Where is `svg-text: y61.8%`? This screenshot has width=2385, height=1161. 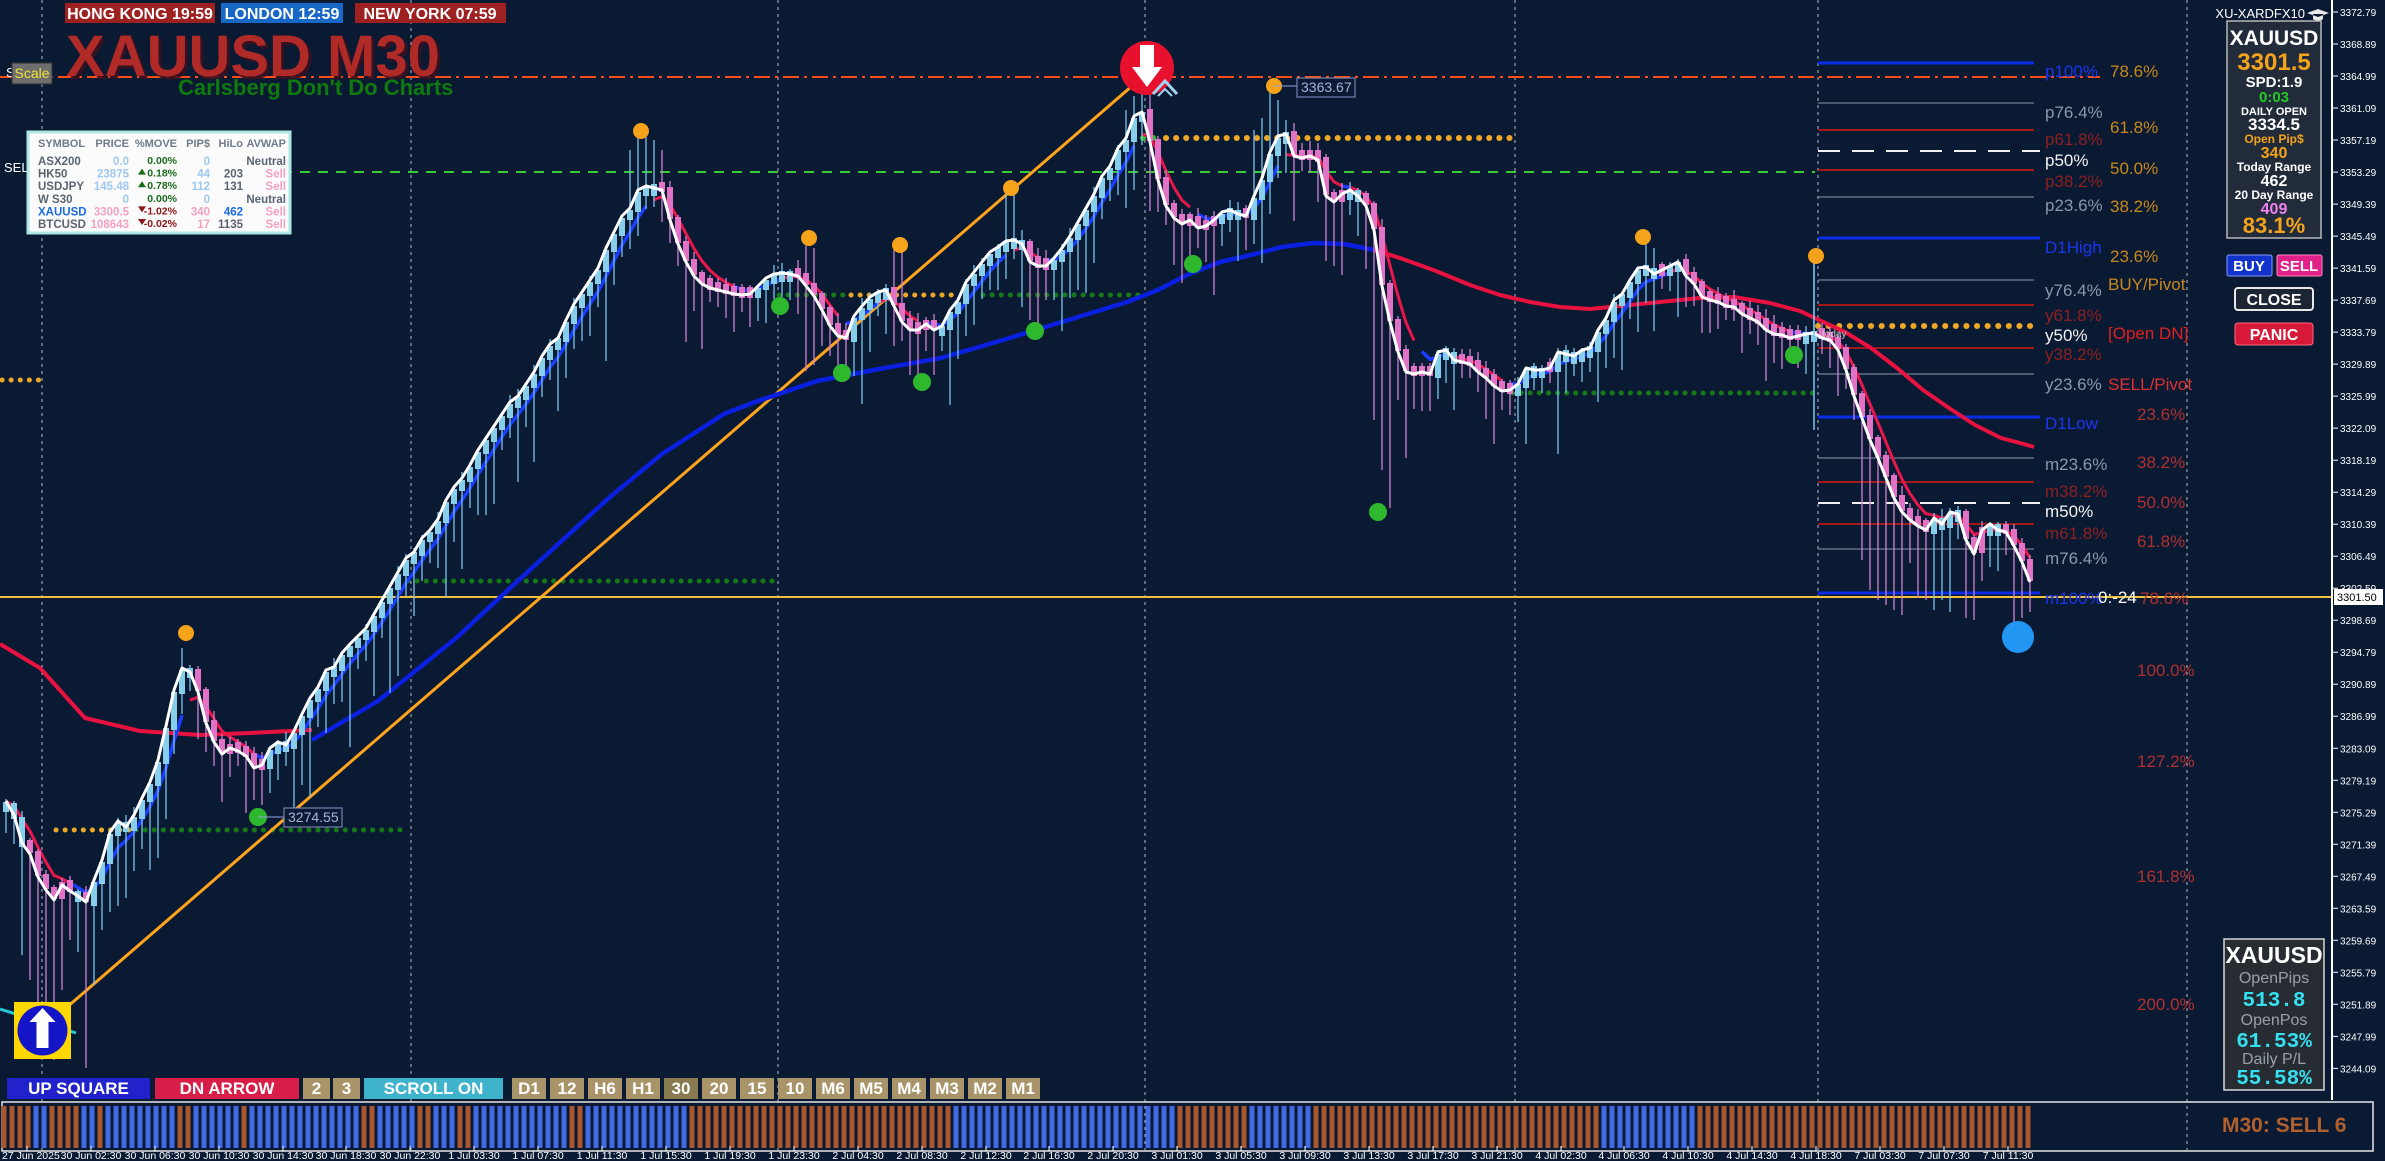 svg-text: y61.8% is located at coordinates (2073, 315).